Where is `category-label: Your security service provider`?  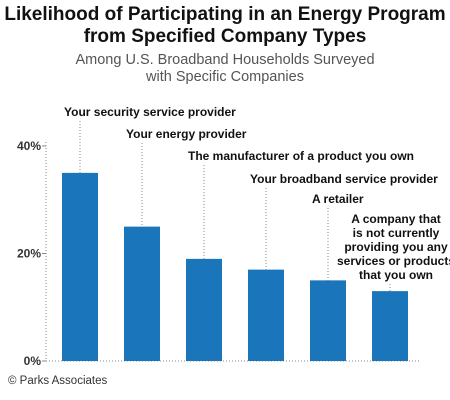
category-label: Your security service provider is located at coordinates (150, 112).